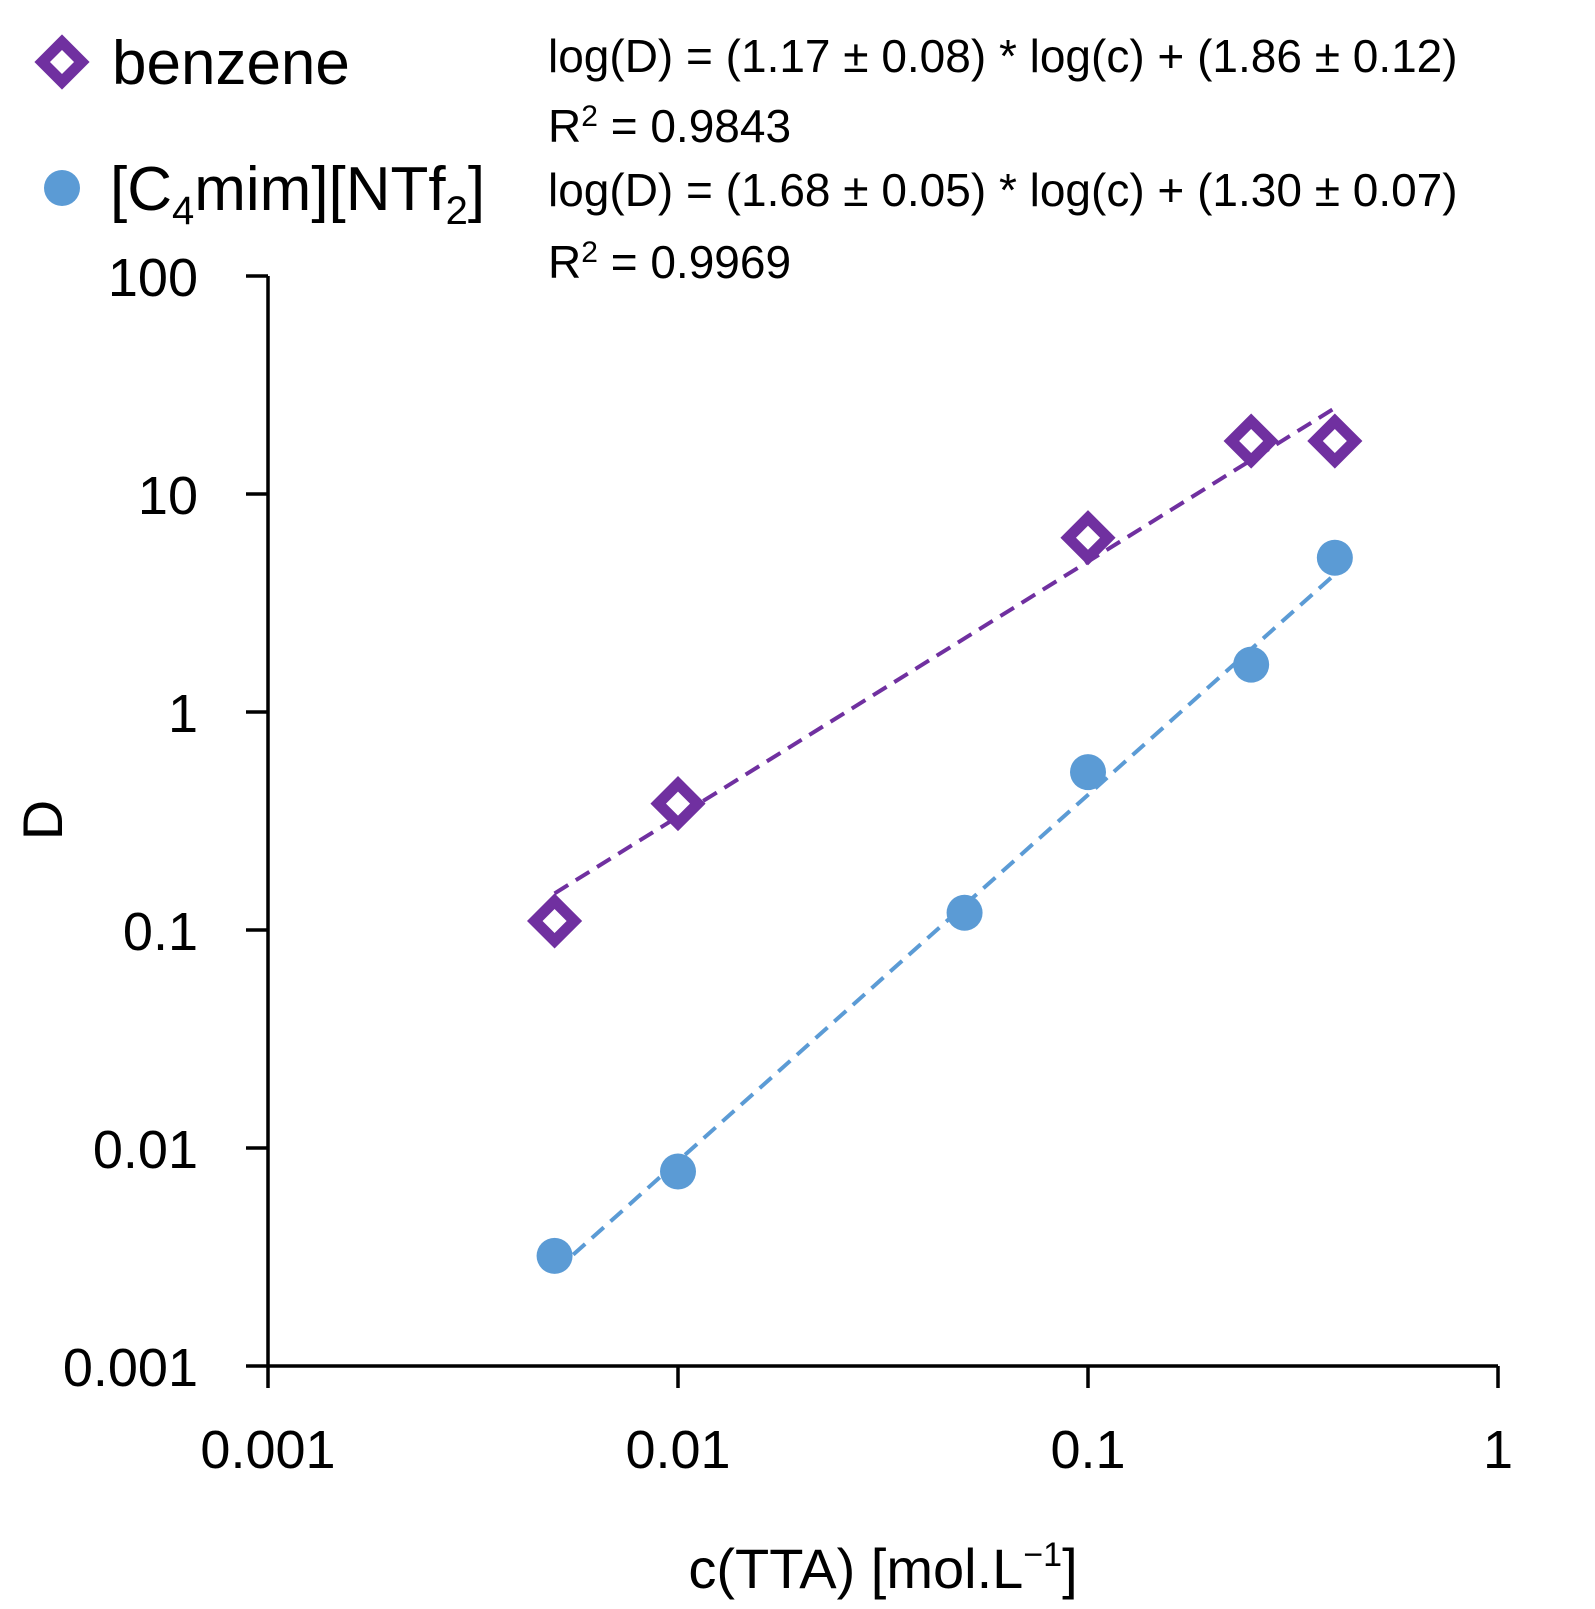 The image size is (1595, 1609). I want to click on x-tick-label: 0.01, so click(677, 1450).